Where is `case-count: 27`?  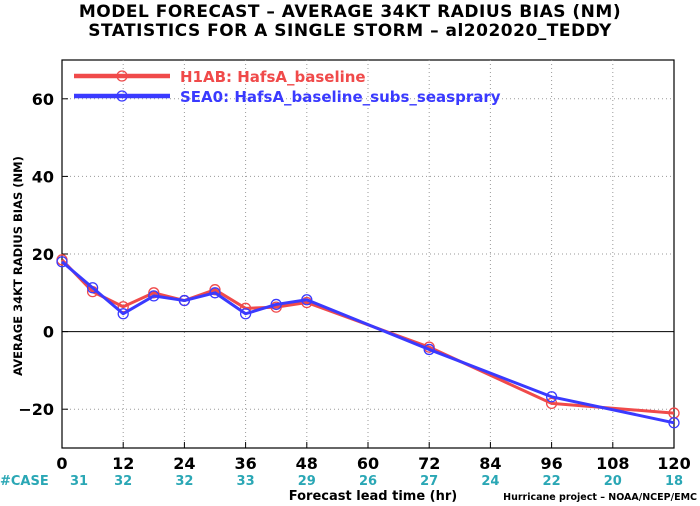 case-count: 27 is located at coordinates (429, 481).